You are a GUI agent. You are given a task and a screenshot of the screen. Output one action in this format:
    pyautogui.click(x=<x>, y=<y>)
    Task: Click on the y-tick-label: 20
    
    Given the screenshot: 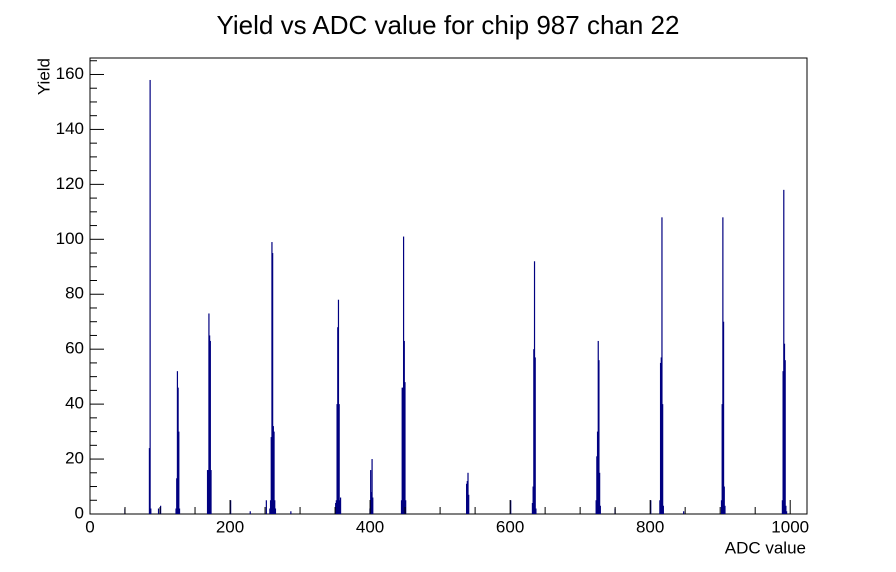 What is the action you would take?
    pyautogui.click(x=74, y=458)
    